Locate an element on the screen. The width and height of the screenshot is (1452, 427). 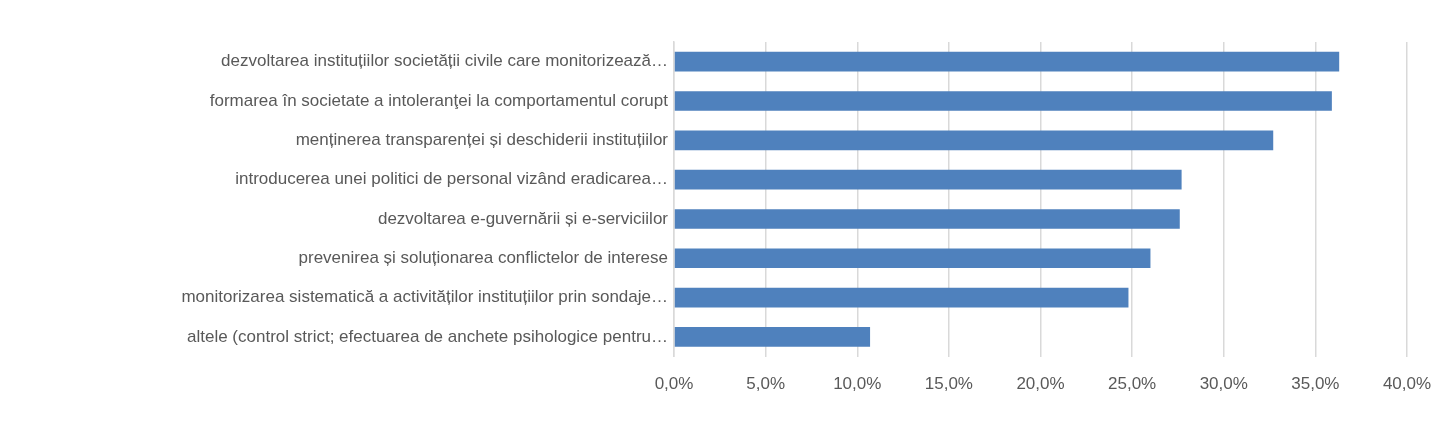
y-tick-label: prevenirea și soluționarea conflictelor de interese is located at coordinates (483, 257).